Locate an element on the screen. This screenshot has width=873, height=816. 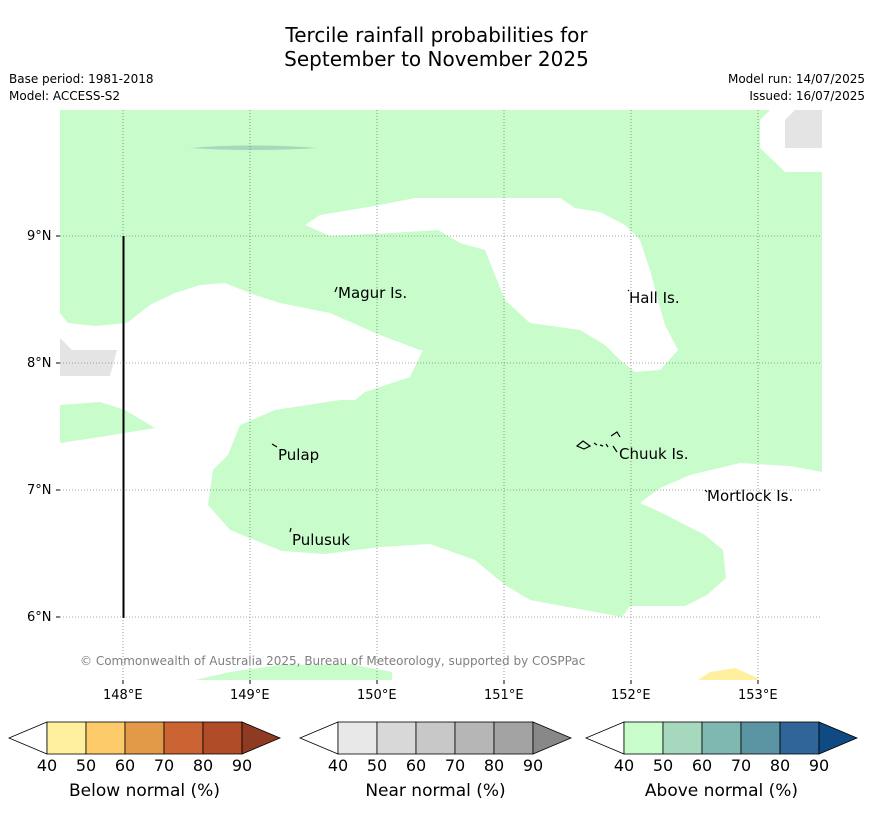
place-label: Magur Is. is located at coordinates (373, 293).